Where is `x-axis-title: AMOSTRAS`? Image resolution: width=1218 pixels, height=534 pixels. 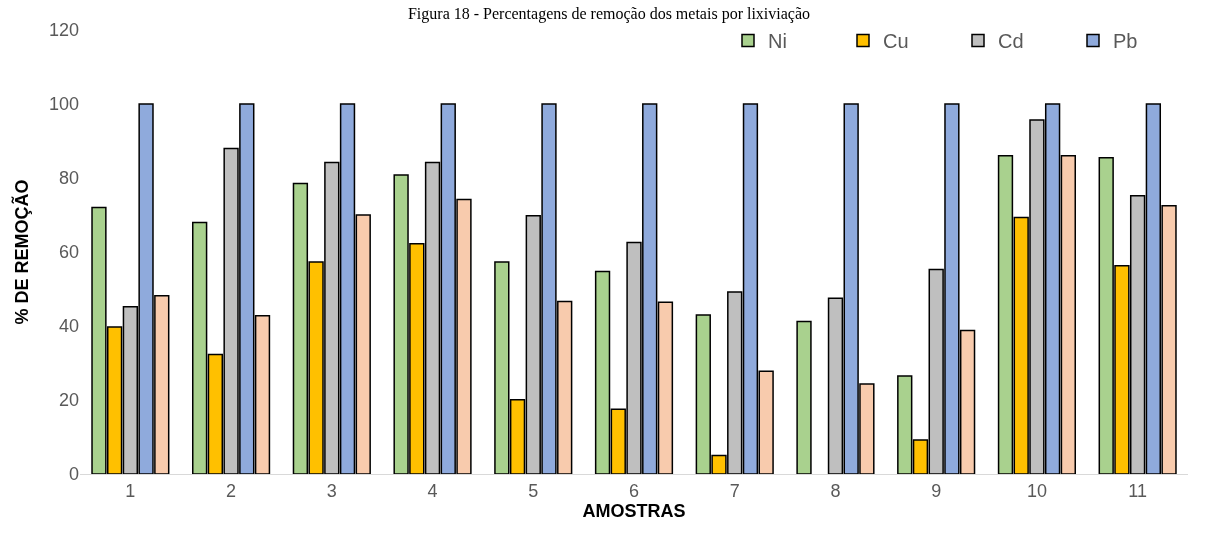 x-axis-title: AMOSTRAS is located at coordinates (634, 510).